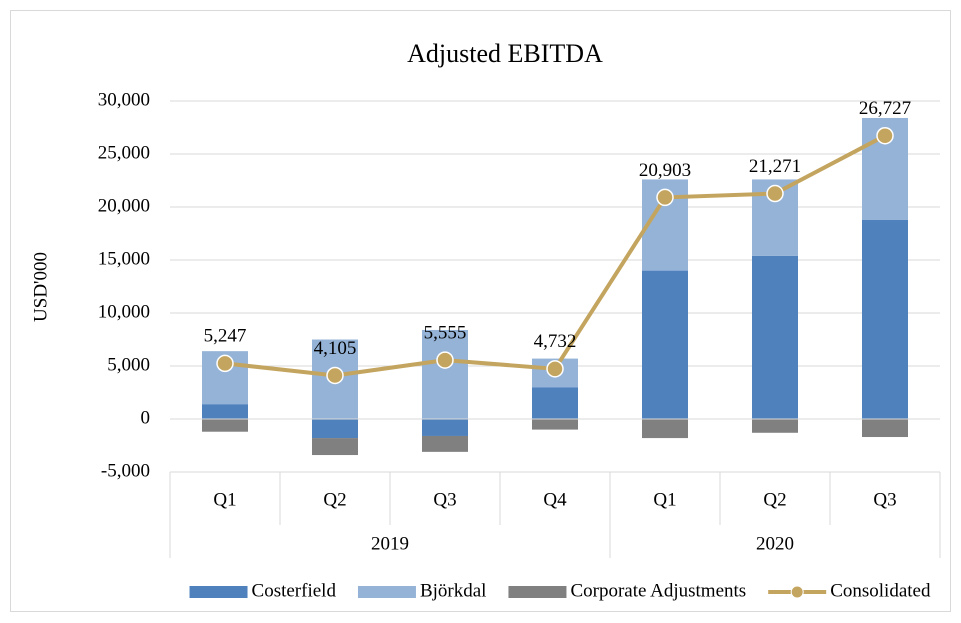  Describe the element at coordinates (775, 543) in the screenshot. I see `group-label: 2020` at that location.